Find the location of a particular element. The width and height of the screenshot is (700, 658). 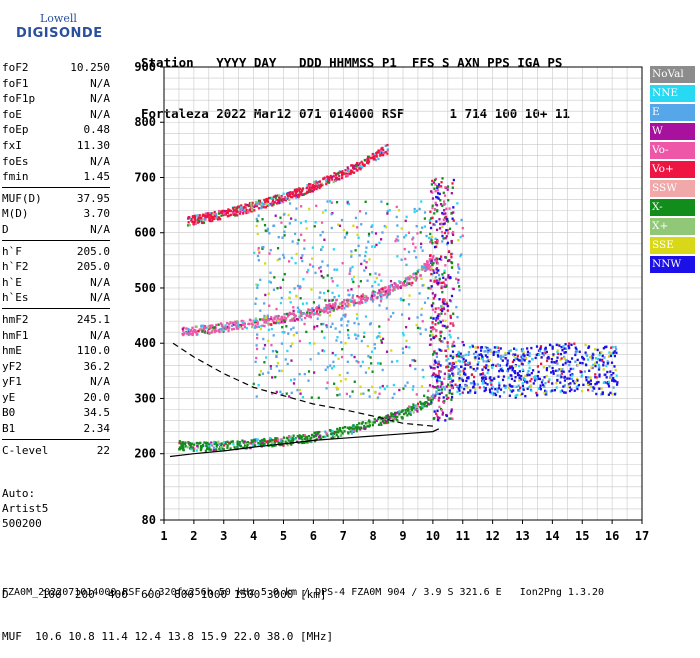

auto-artist: Artist5 is located at coordinates (25, 508).